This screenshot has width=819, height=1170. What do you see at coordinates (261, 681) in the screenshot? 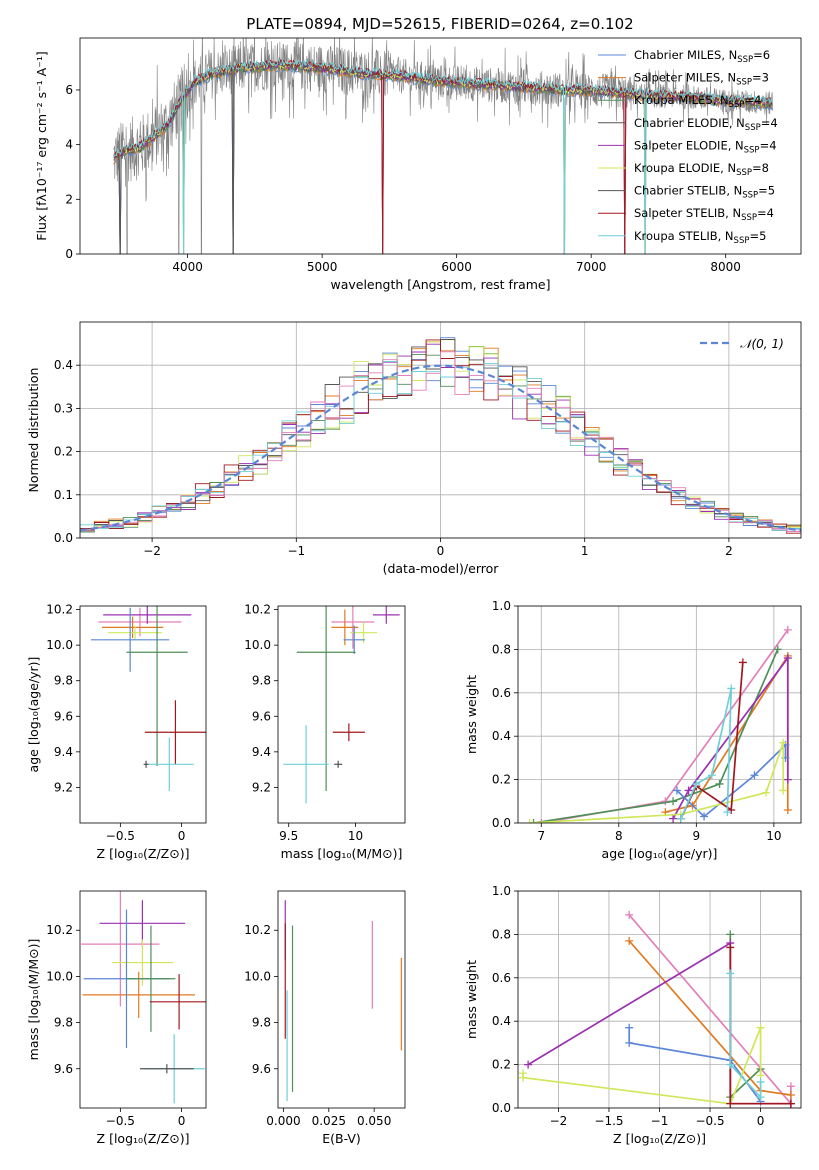
I see `y-tick-label: 9.8` at bounding box center [261, 681].